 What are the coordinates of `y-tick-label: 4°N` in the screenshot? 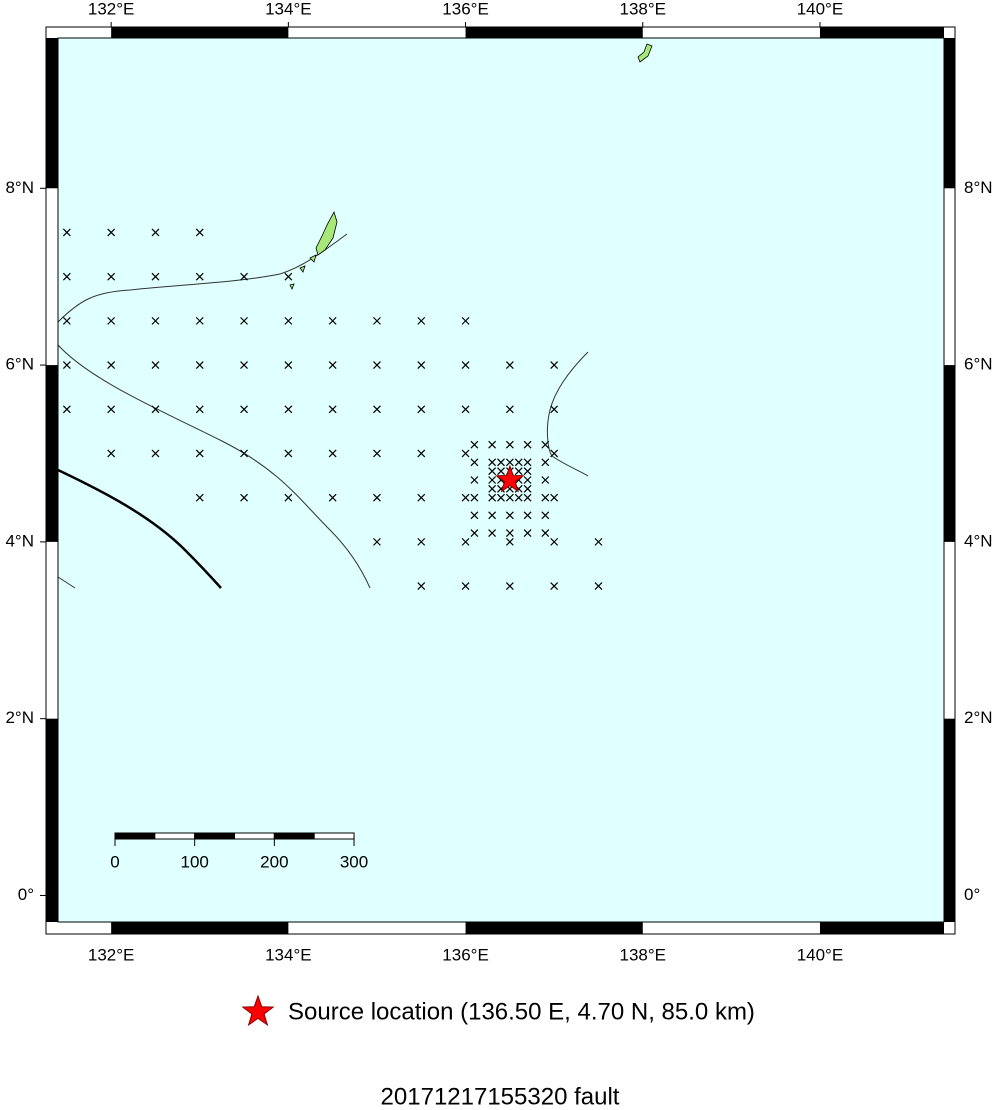 It's located at (19, 540).